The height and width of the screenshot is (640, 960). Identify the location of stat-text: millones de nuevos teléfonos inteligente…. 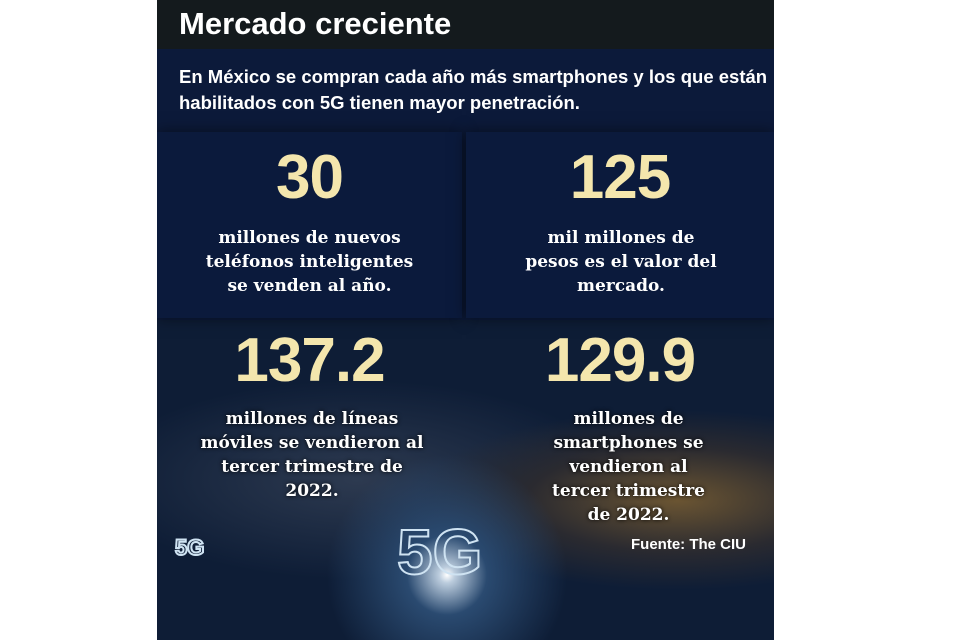
(309, 262).